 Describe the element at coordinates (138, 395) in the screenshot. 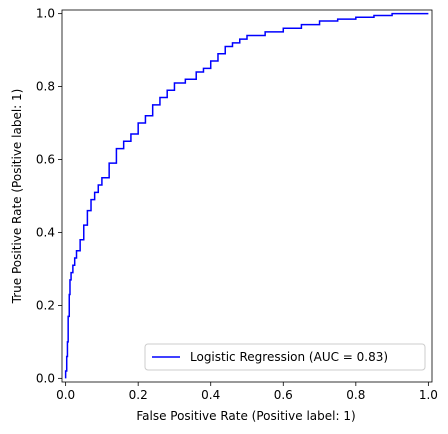

I see `x-tick-label: 0.2` at that location.